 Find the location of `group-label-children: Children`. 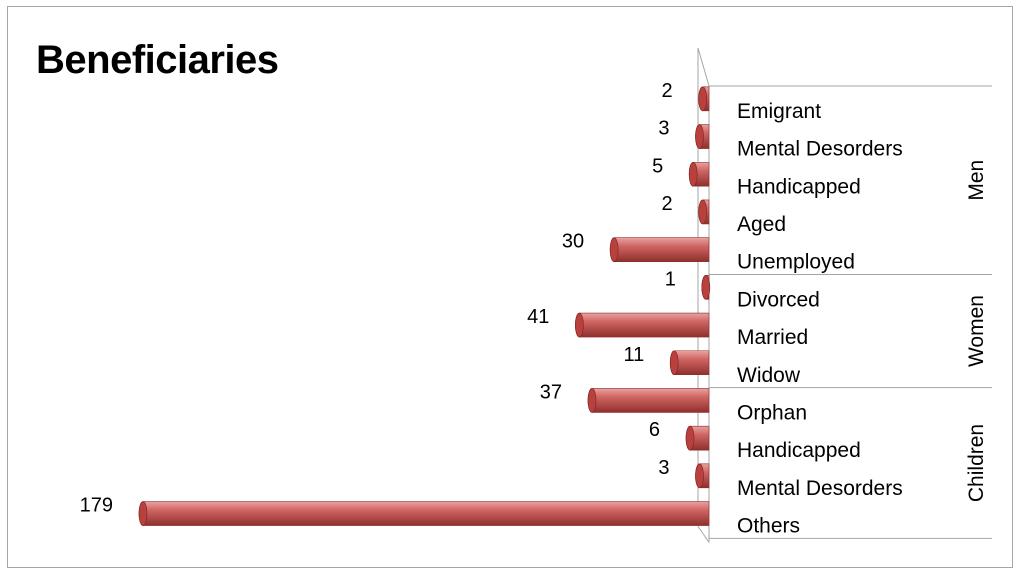

group-label-children: Children is located at coordinates (976, 463).